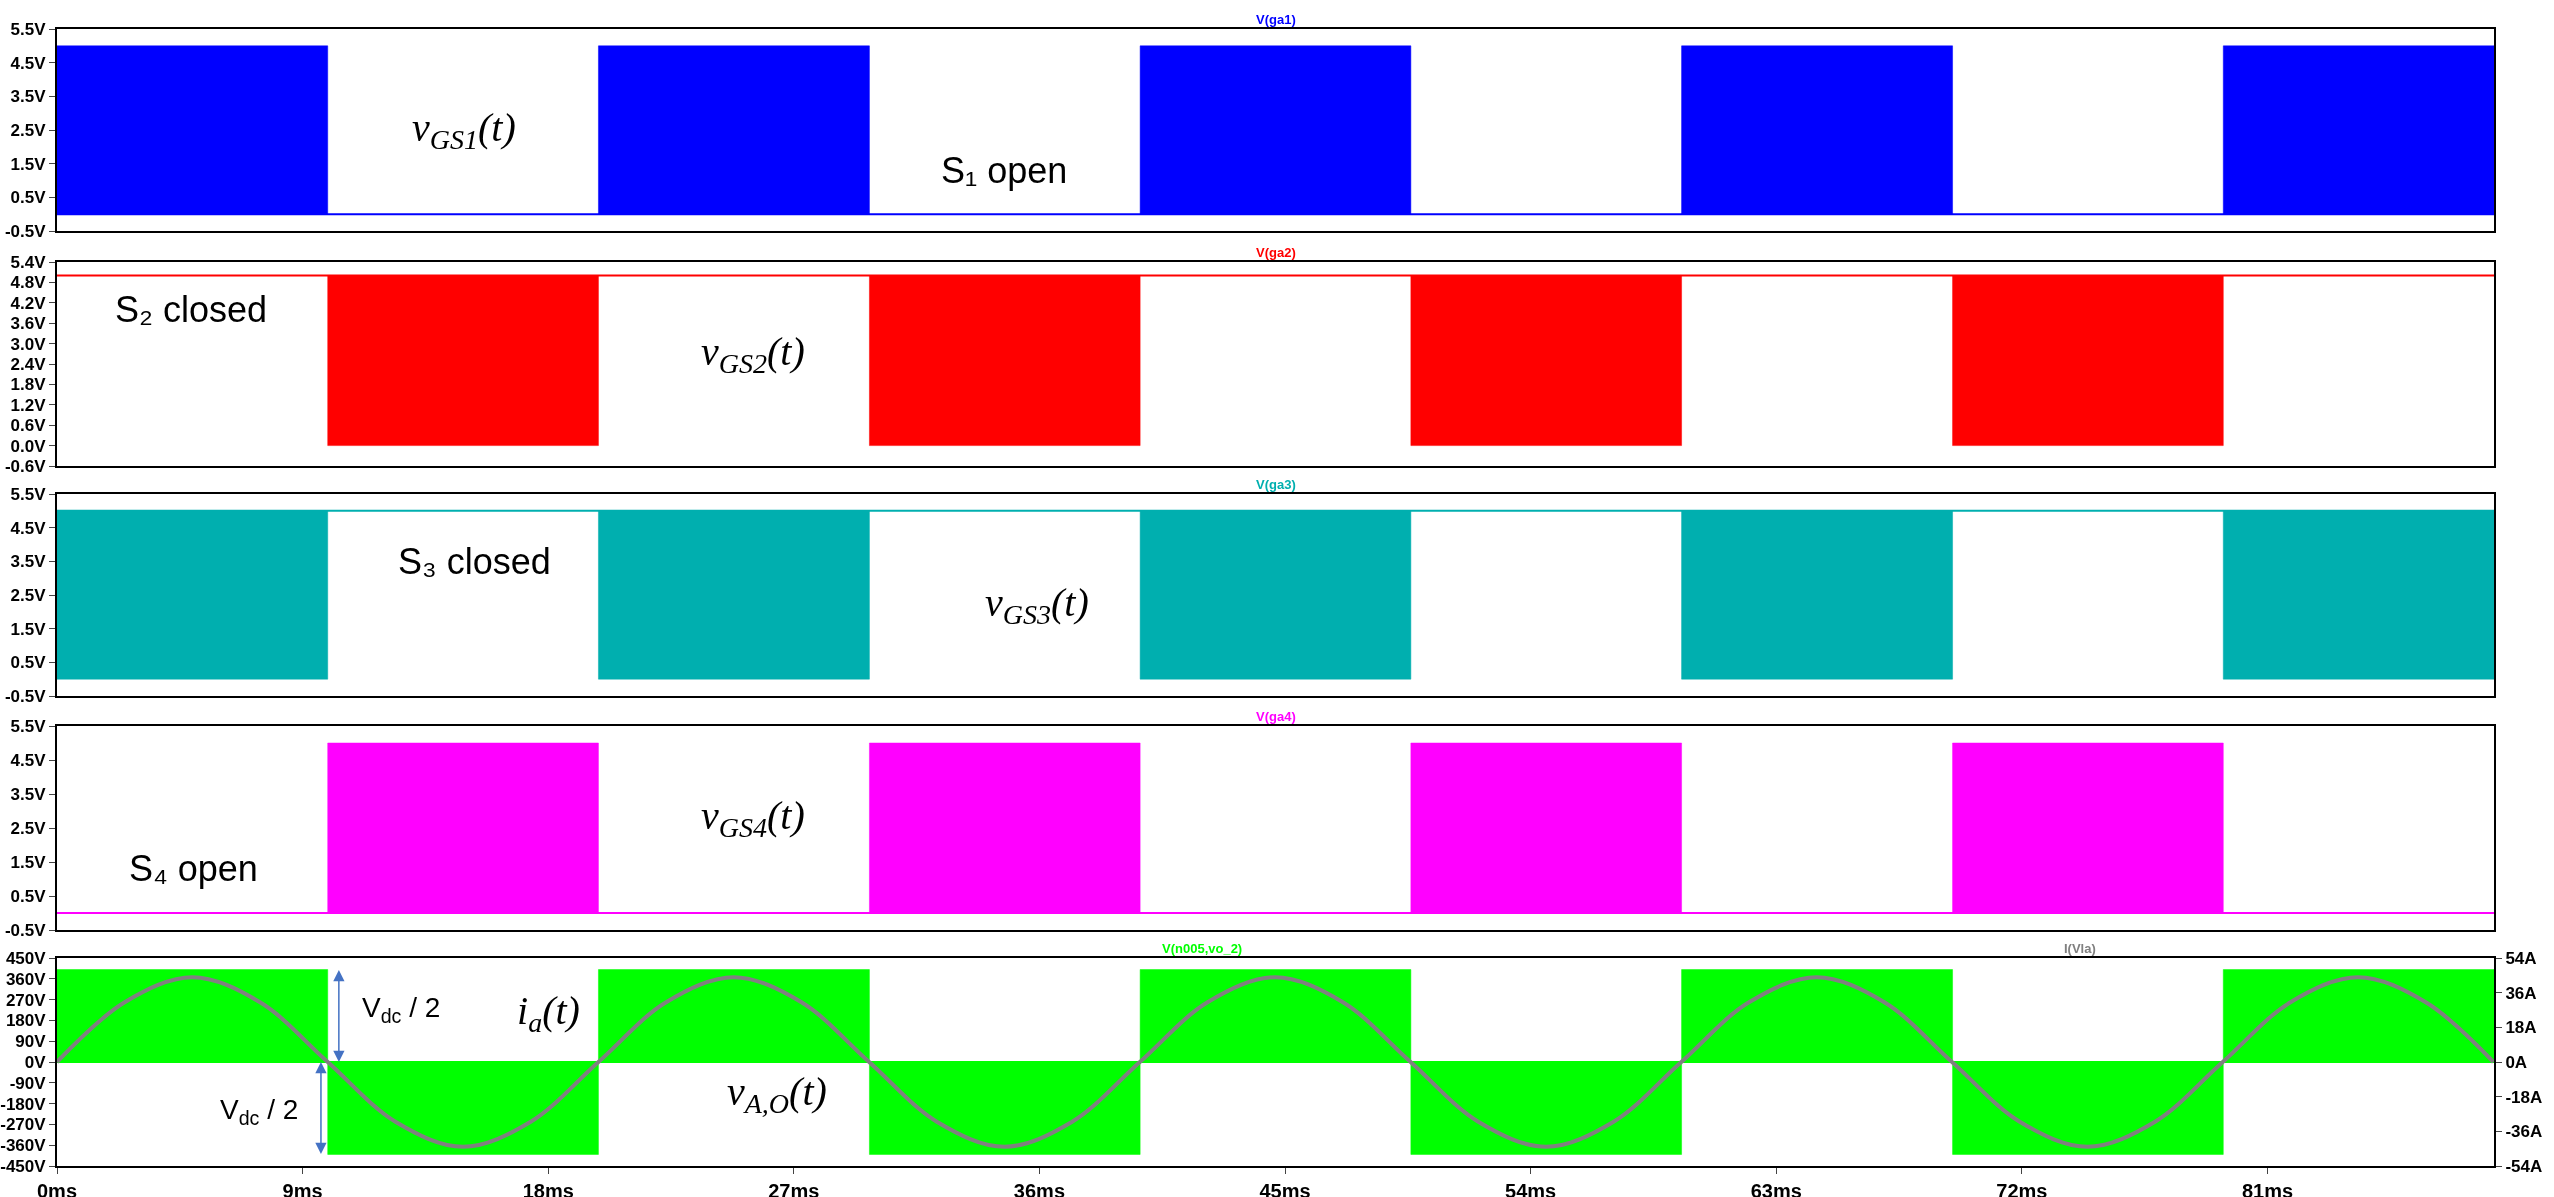  Describe the element at coordinates (31, 1042) in the screenshot. I see `y-tick-label: 90V` at that location.